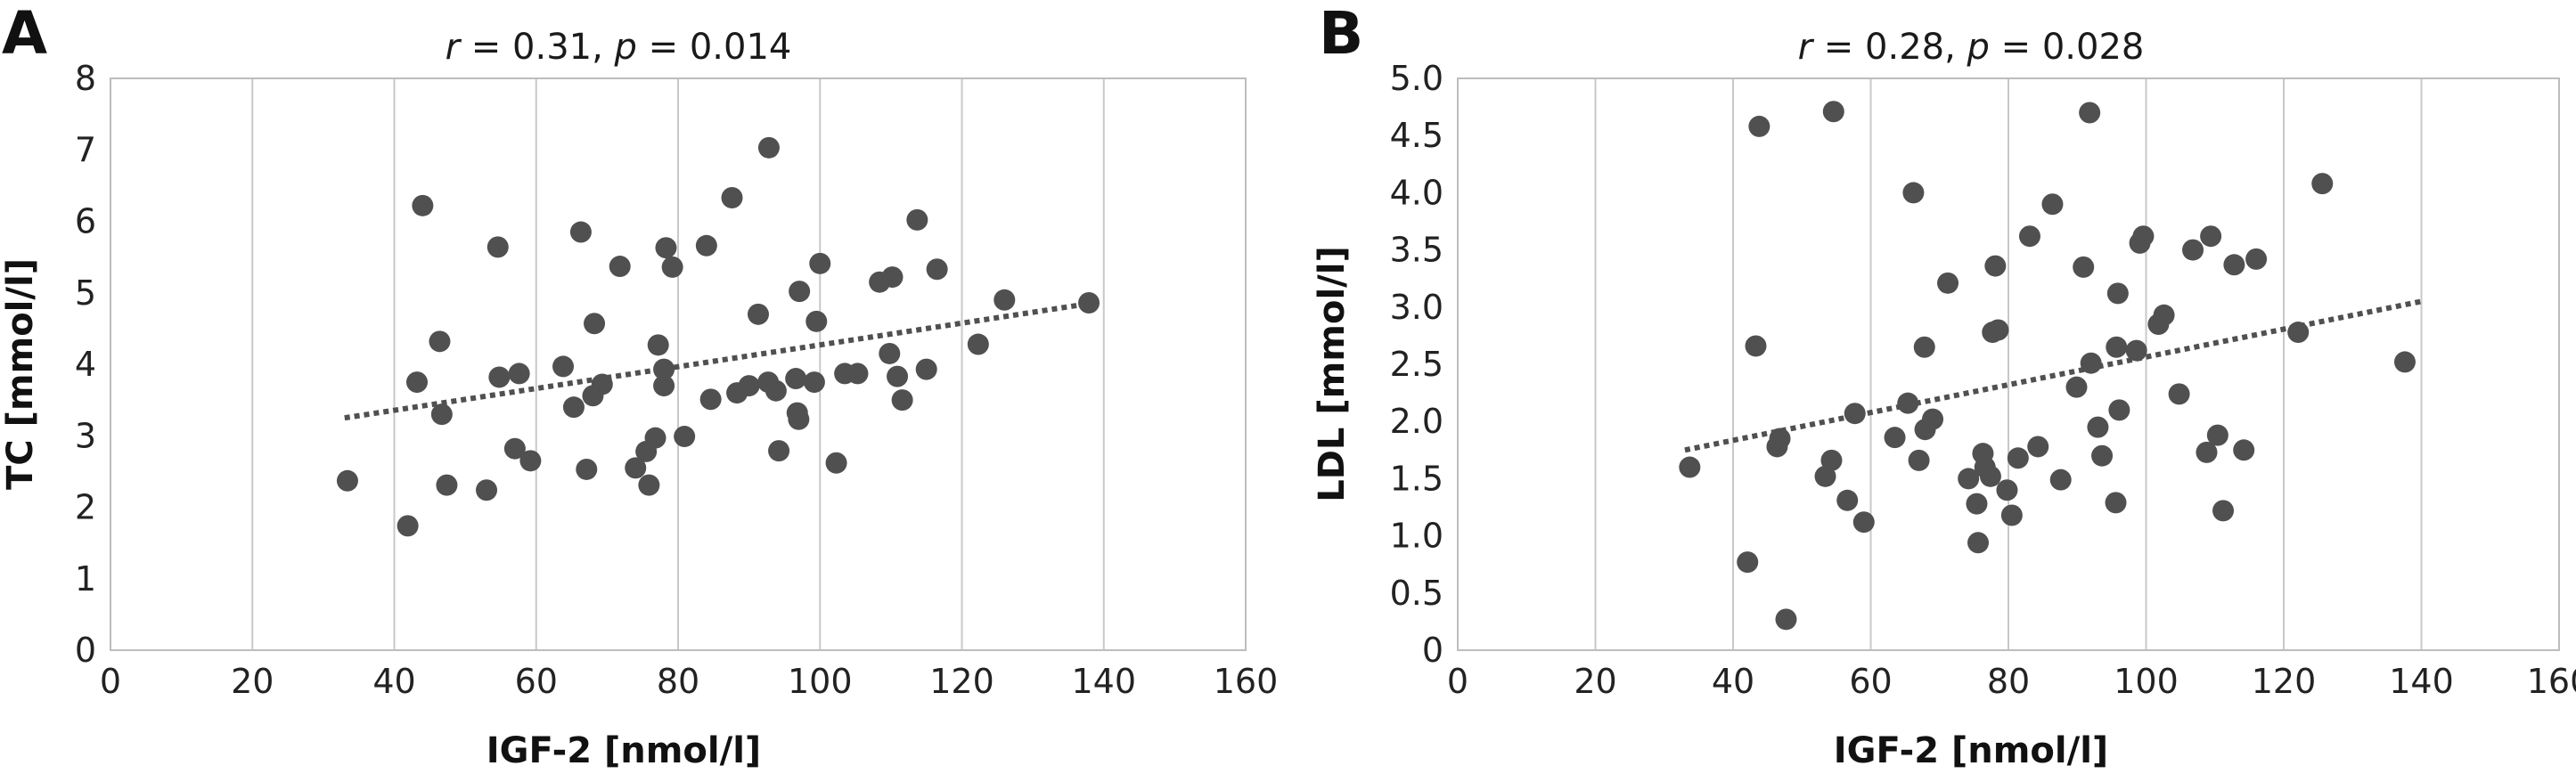 The width and height of the screenshot is (2576, 774). I want to click on panel-a-x-tick-label: 60, so click(536, 681).